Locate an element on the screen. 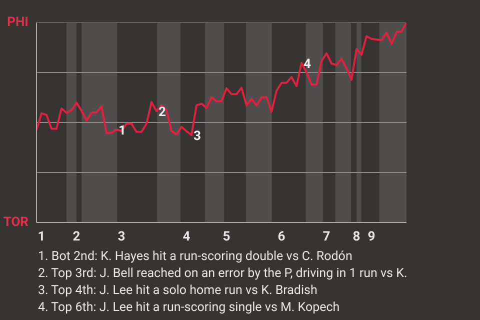 This screenshot has height=320, width=480. annotation: 4 is located at coordinates (308, 64).